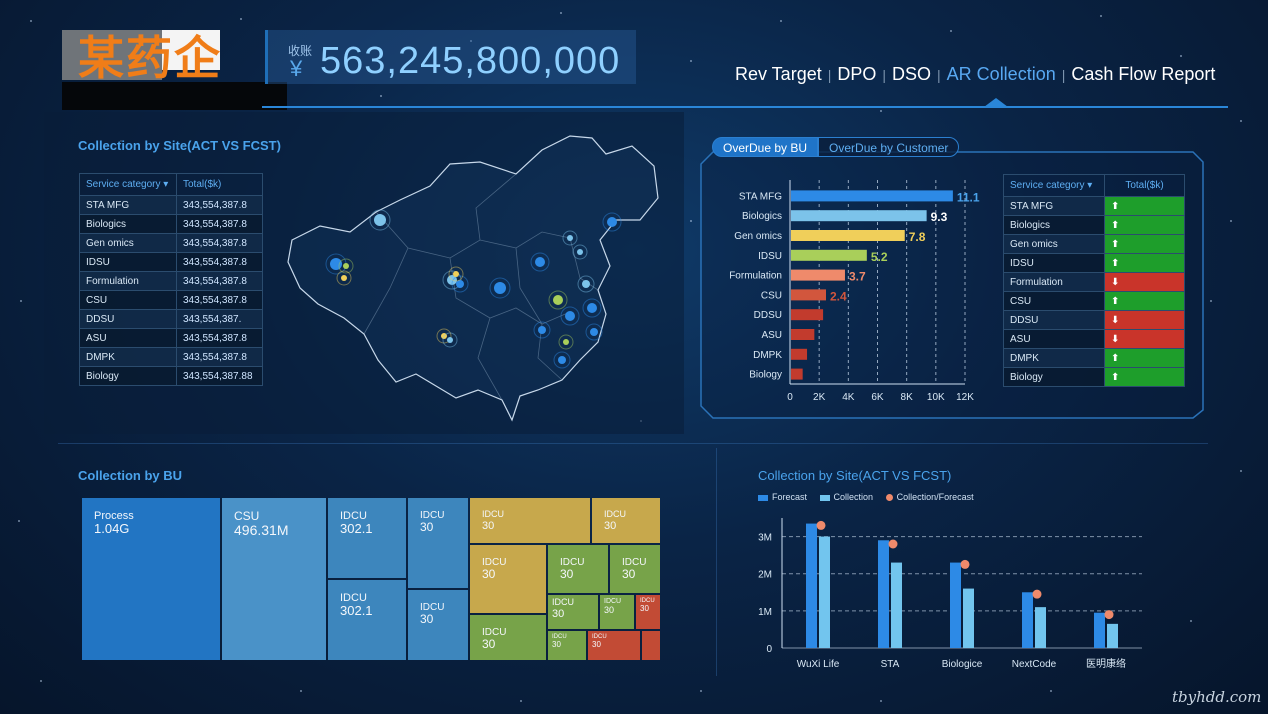 This screenshot has width=1268, height=714. I want to click on table-row: Gen omics ⬆, so click(1094, 244).